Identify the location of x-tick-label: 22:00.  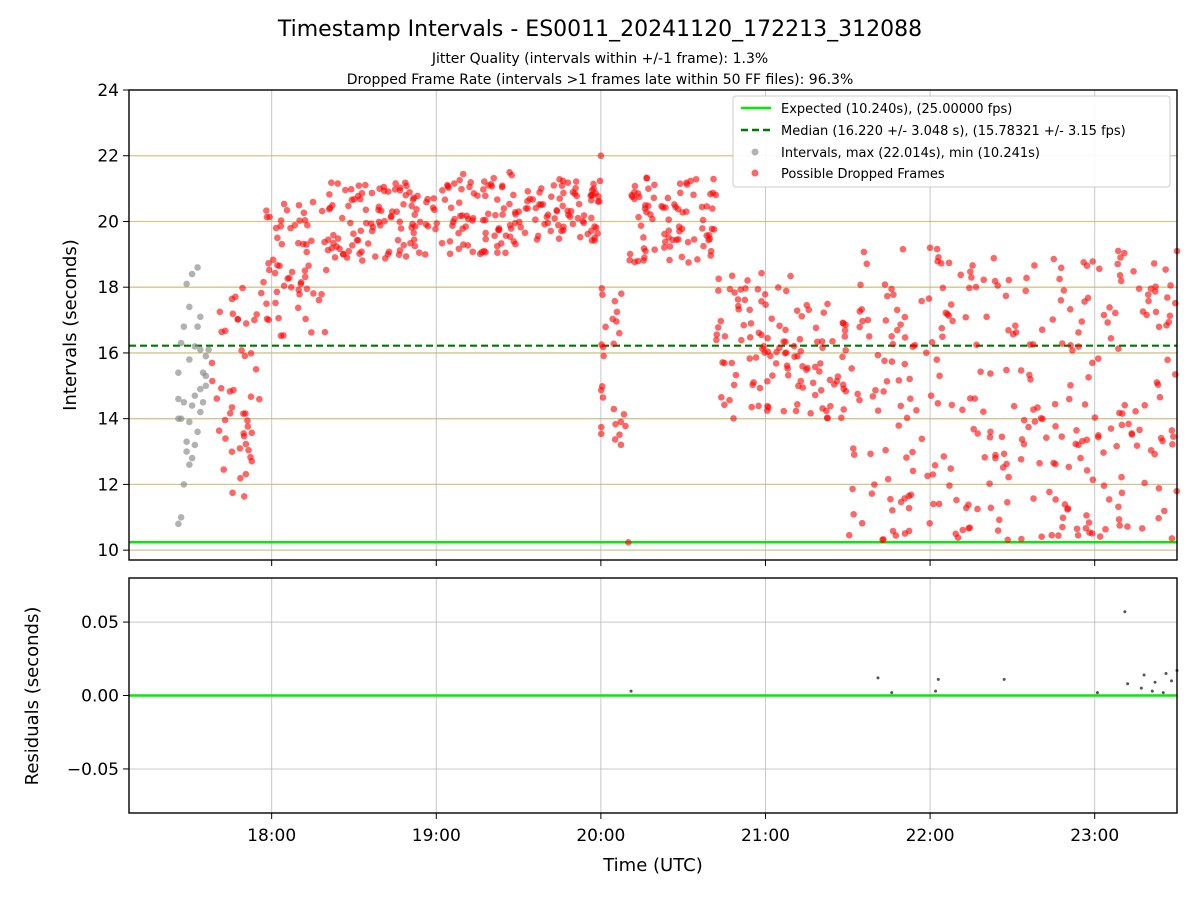
(930, 836).